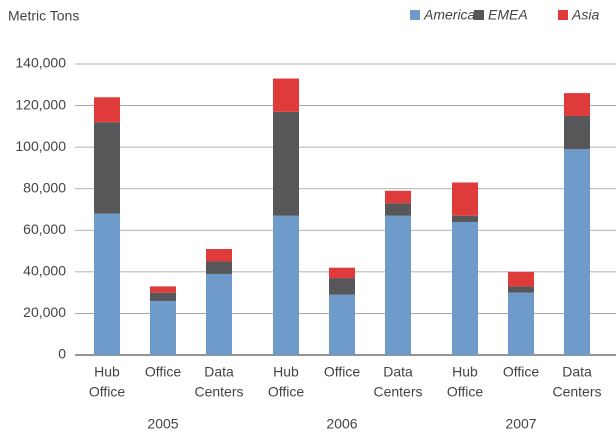 The height and width of the screenshot is (437, 616). Describe the element at coordinates (40, 104) in the screenshot. I see `y-tick-label: 120,000` at that location.